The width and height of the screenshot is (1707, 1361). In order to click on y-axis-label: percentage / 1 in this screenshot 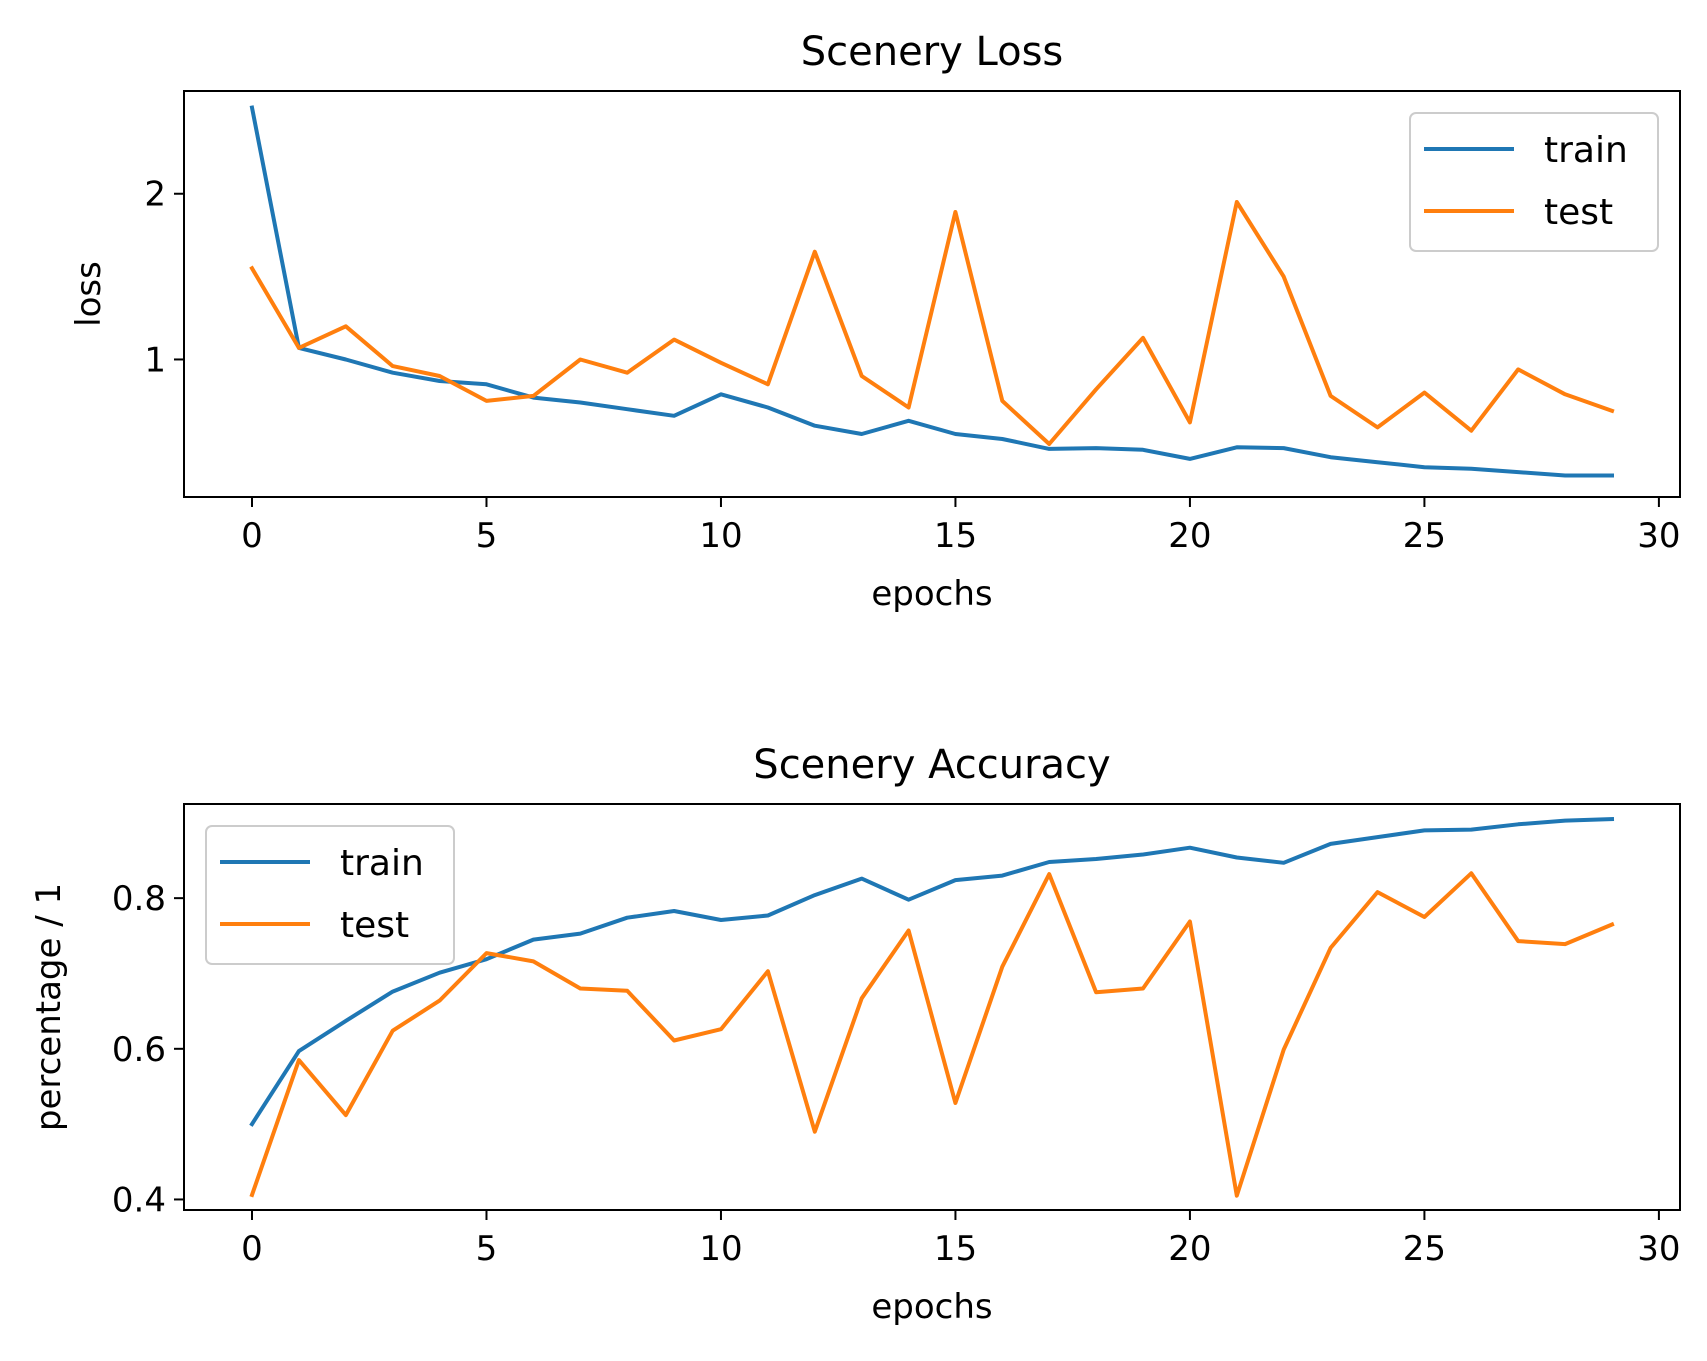, I will do `click(49, 1007)`.